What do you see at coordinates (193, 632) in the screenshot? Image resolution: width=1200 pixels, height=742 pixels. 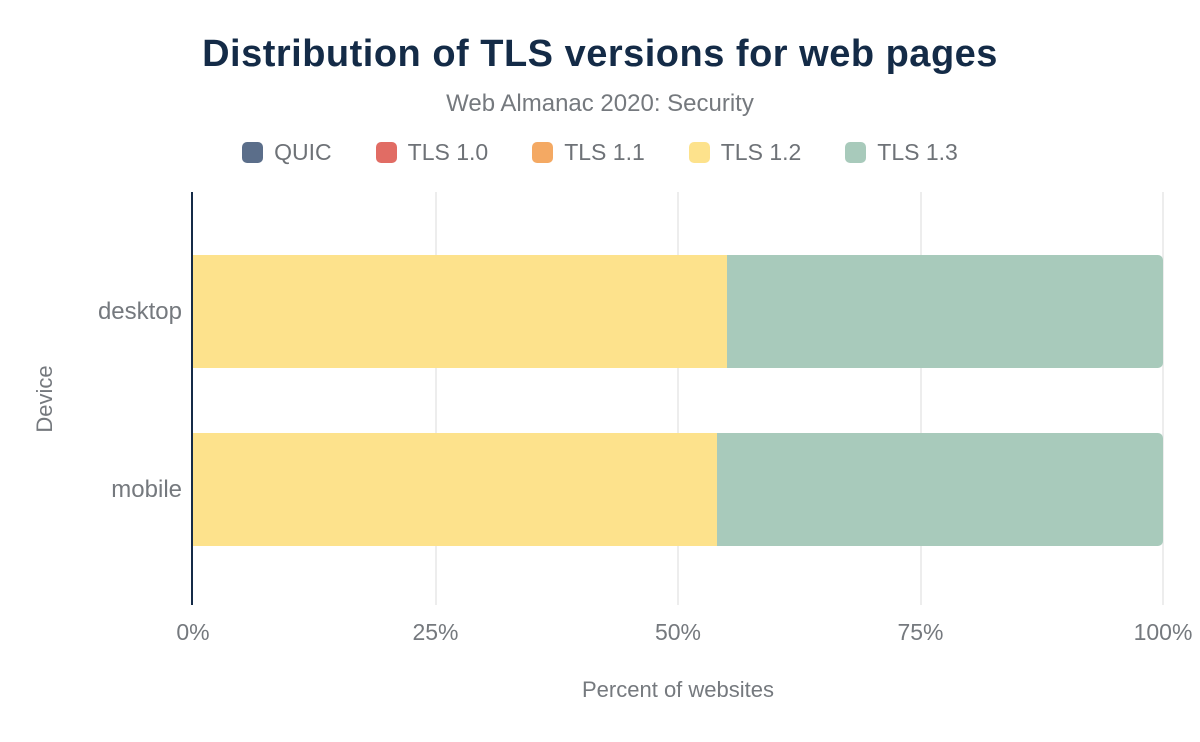 I see `x-tick-label: 0%` at bounding box center [193, 632].